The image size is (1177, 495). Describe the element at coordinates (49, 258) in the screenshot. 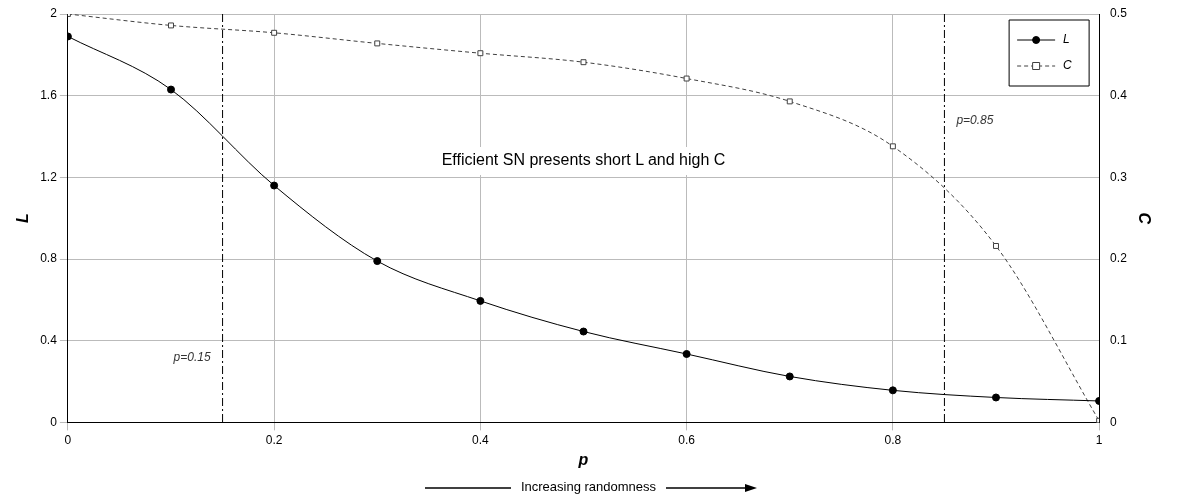

I see `y-tick-label: 0.8` at that location.